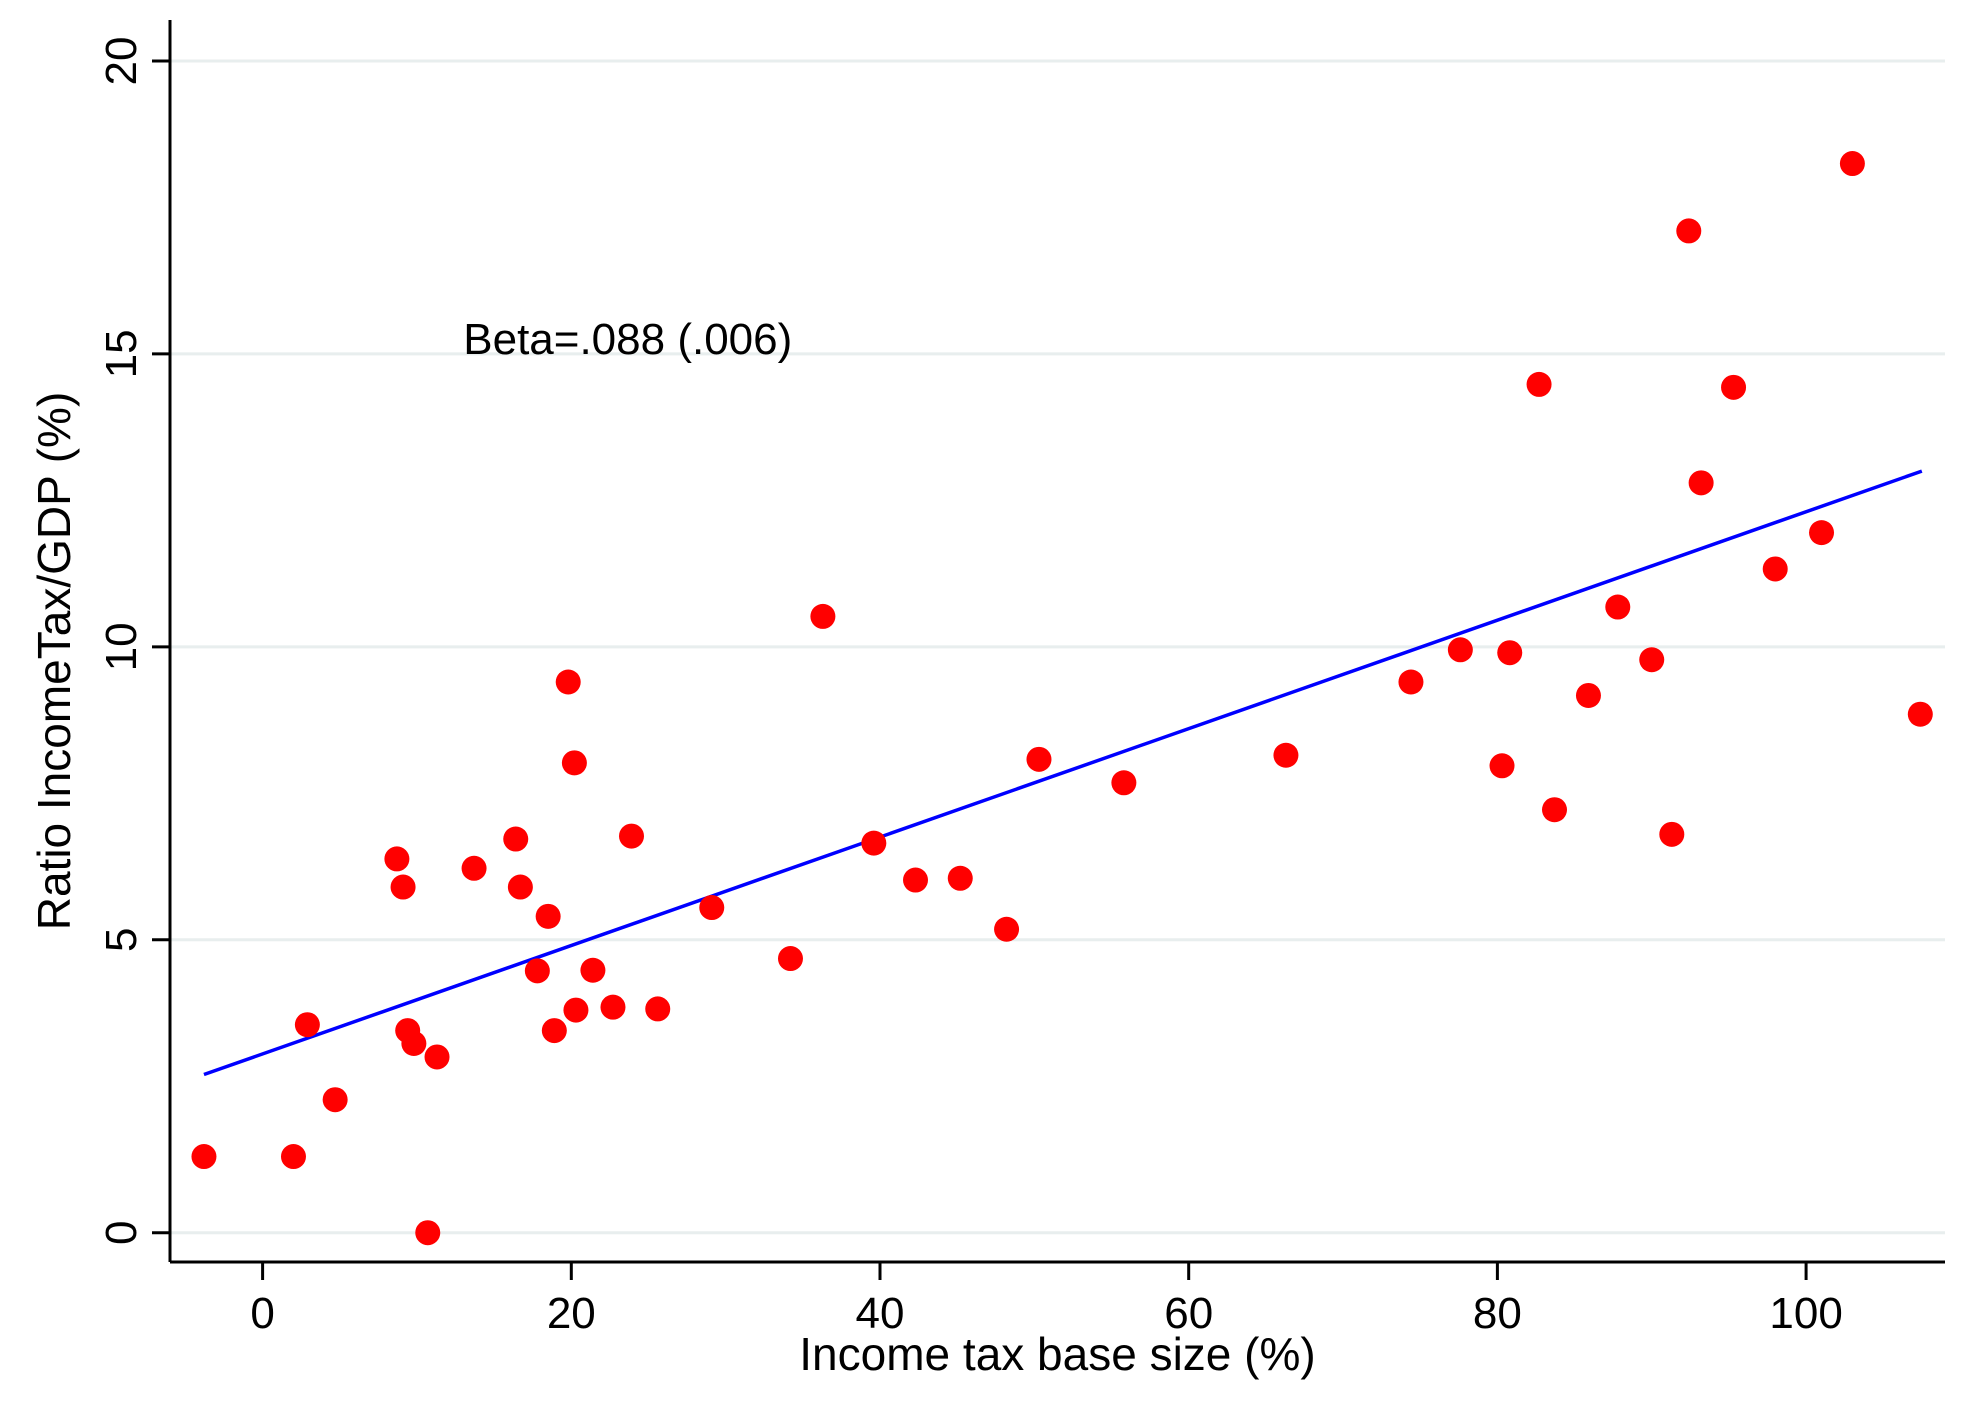 The height and width of the screenshot is (1404, 1964). I want to click on y-axis-title: Ratio IncomeTax/GDP (%), so click(54, 661).